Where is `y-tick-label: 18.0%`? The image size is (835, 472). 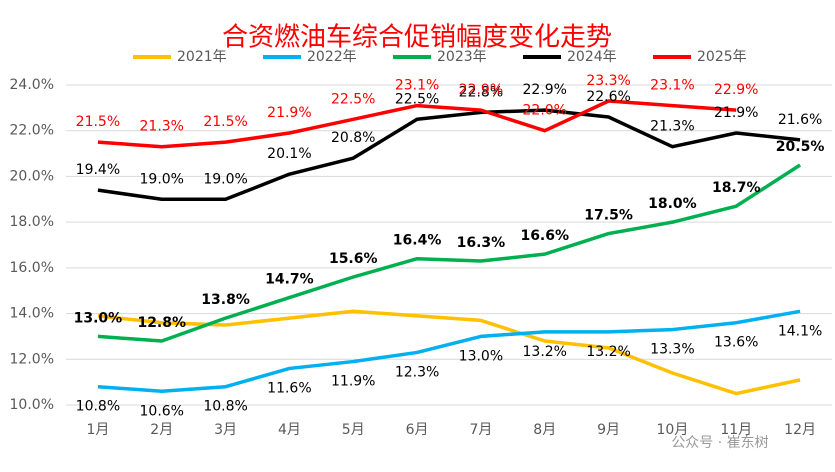 y-tick-label: 18.0% is located at coordinates (32, 222).